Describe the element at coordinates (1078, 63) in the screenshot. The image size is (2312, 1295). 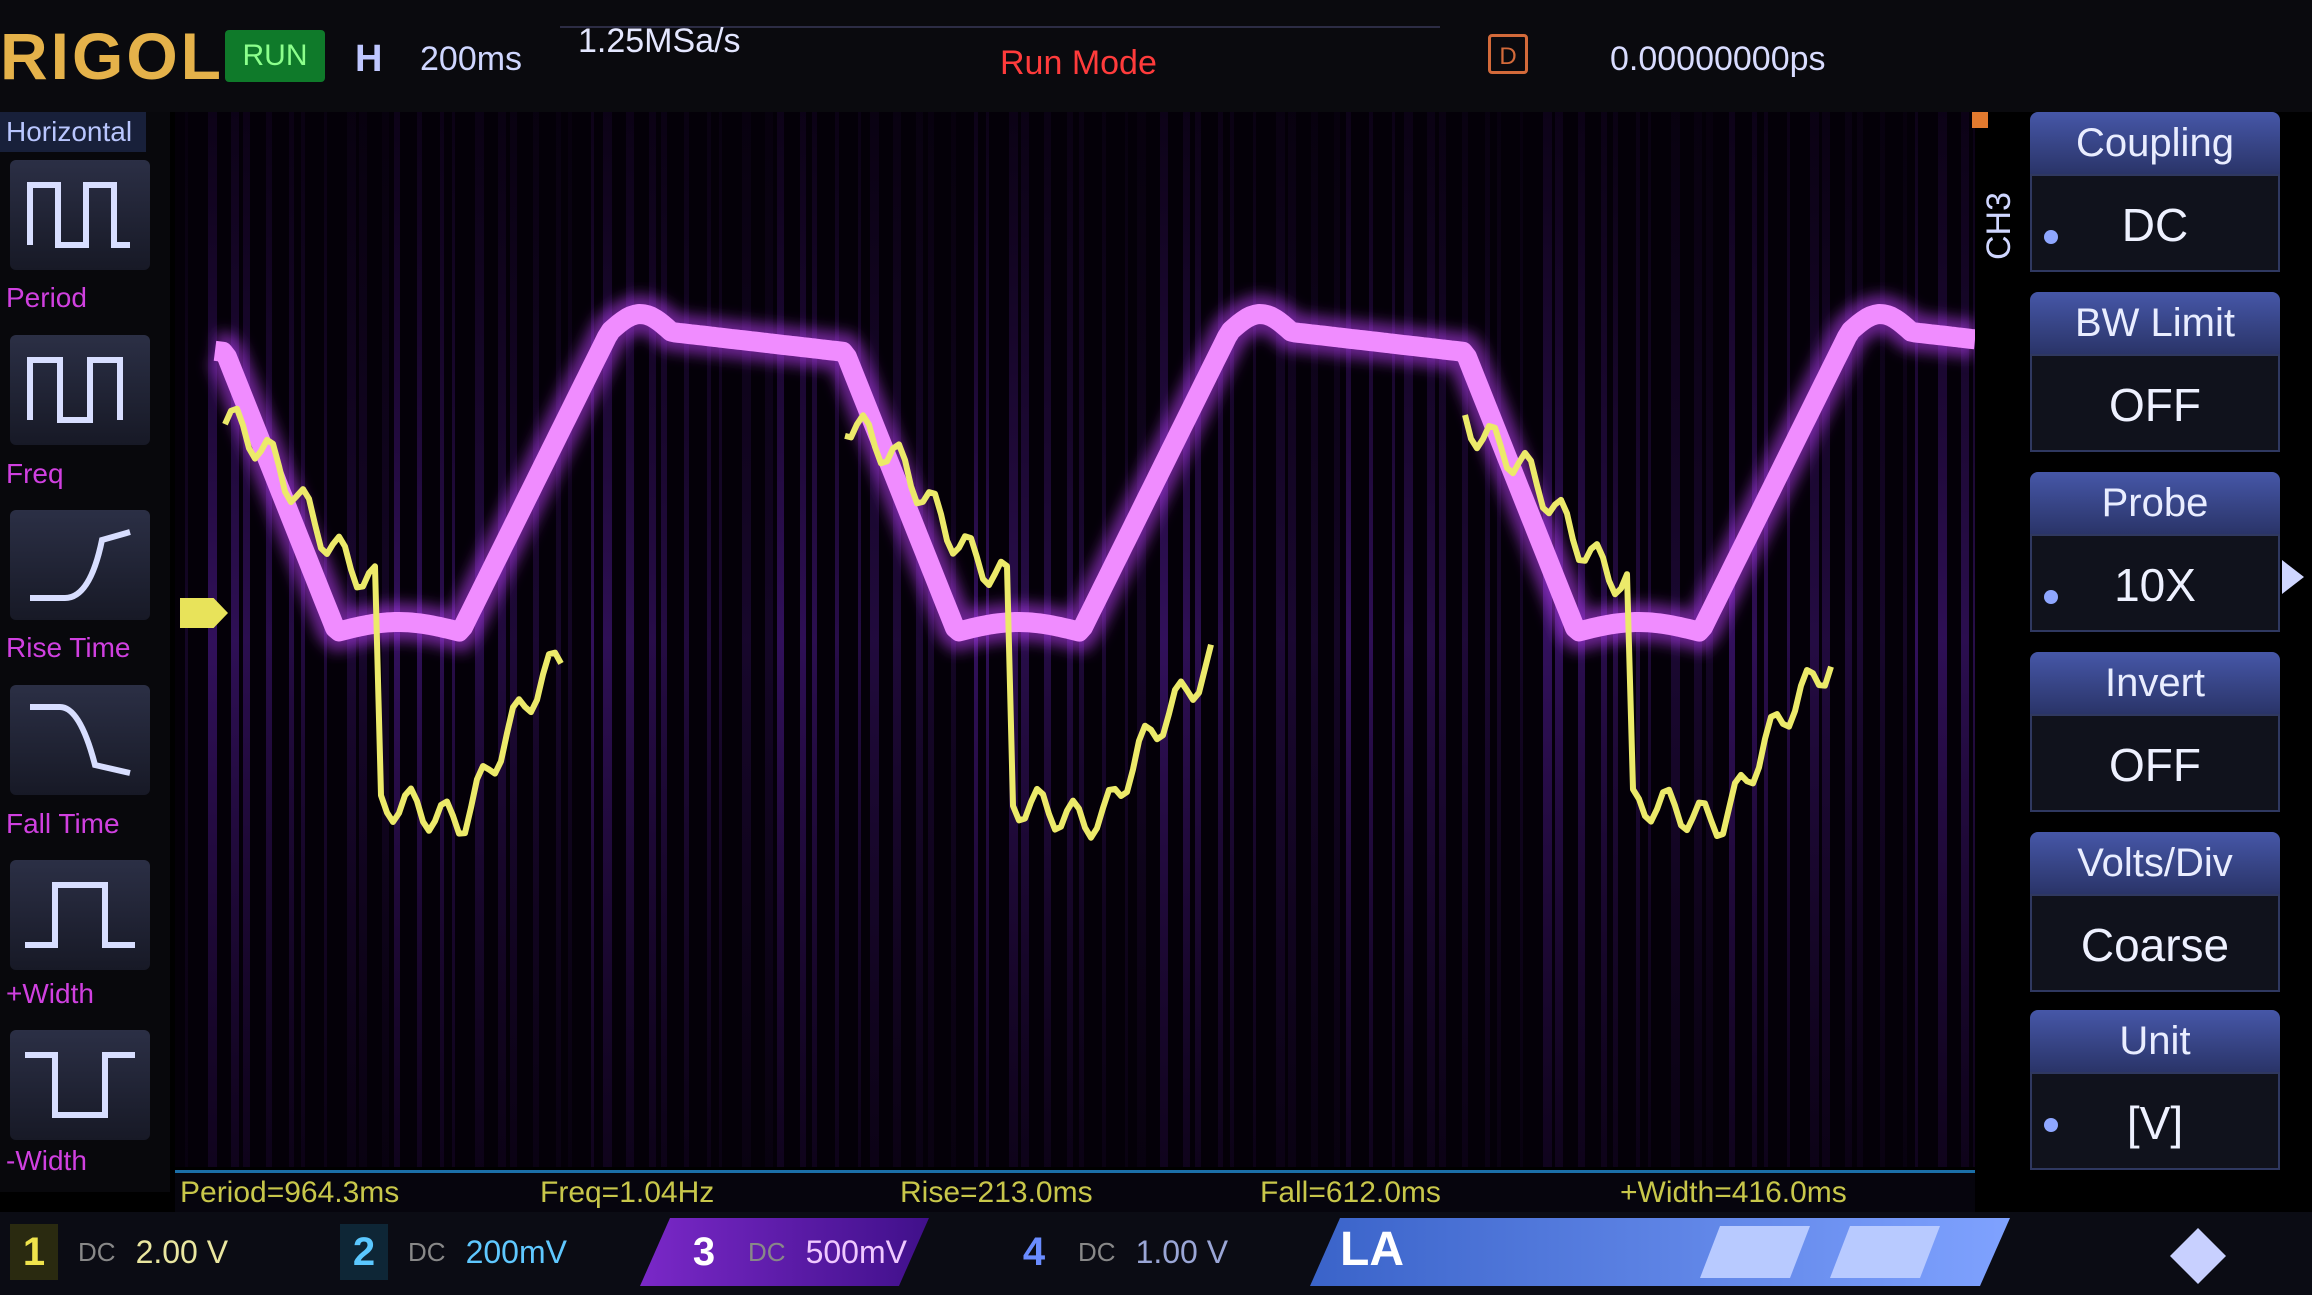
I see `run-mode-label: Run Mode` at that location.